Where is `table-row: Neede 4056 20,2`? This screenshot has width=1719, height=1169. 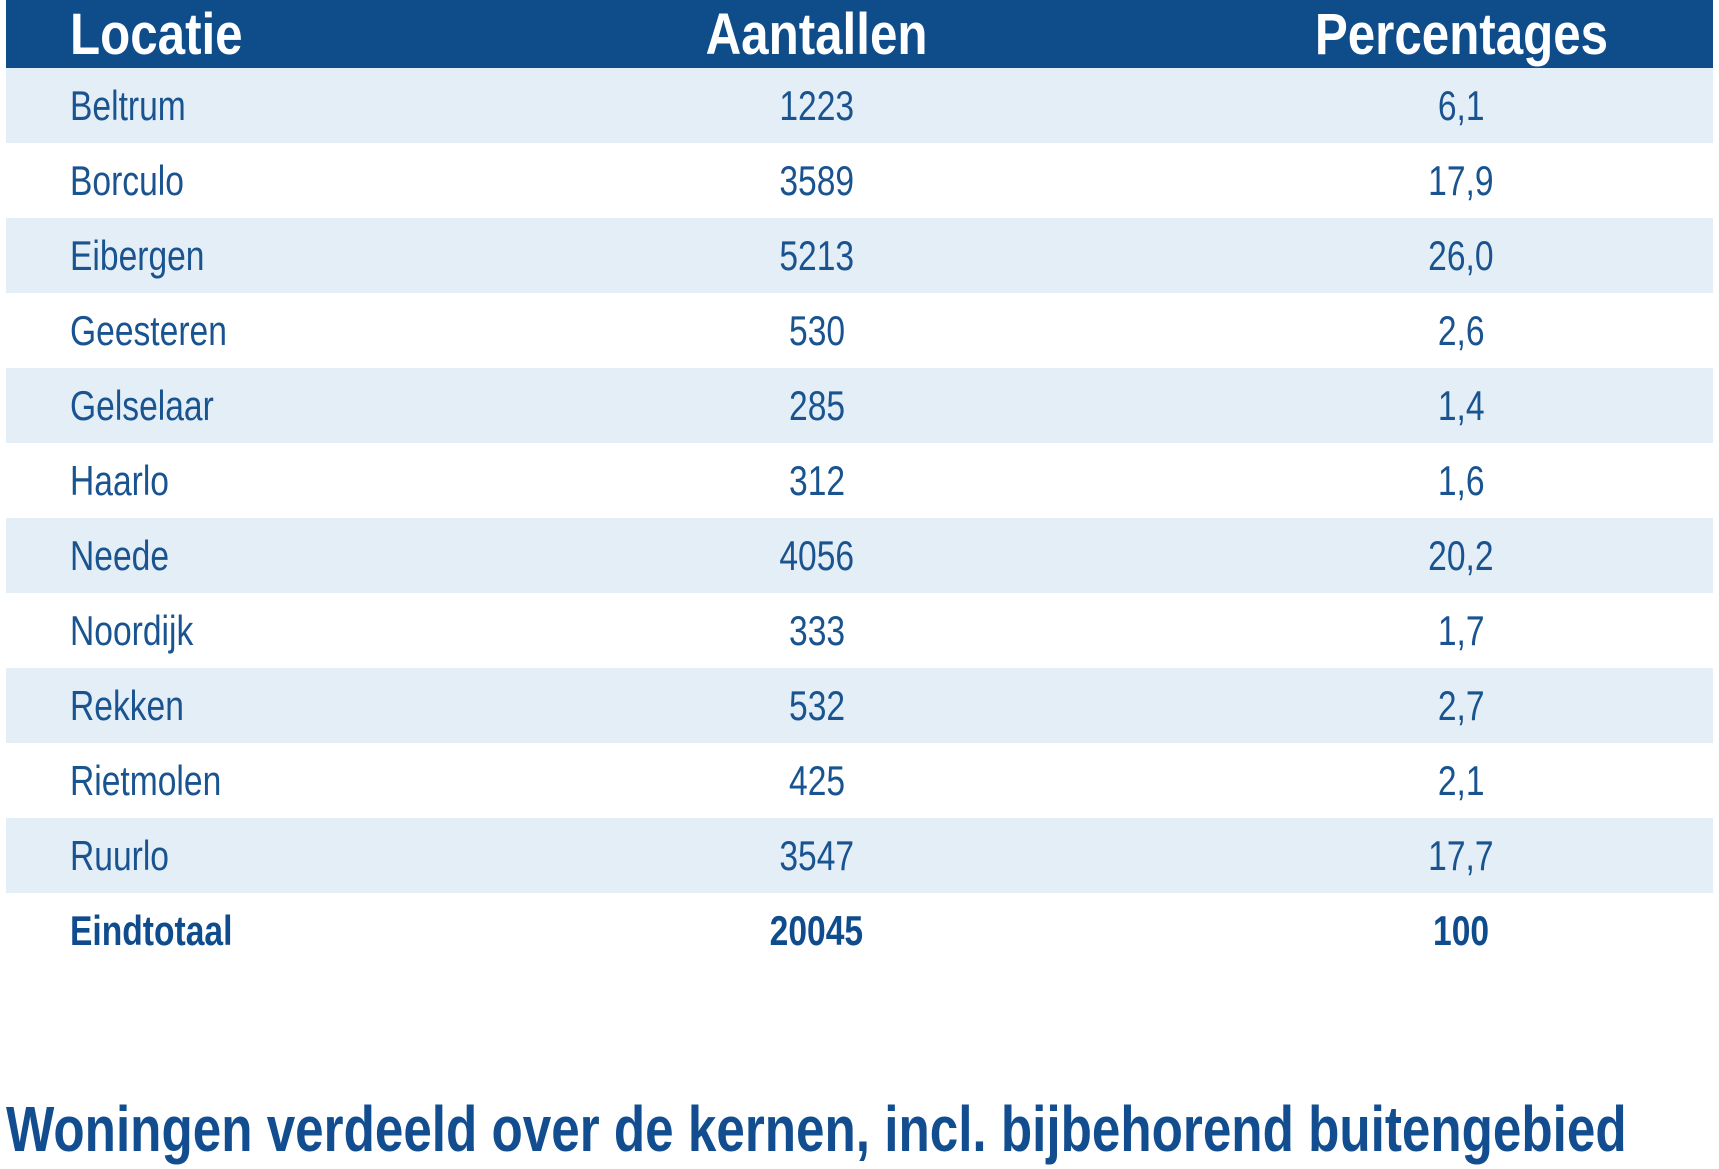
table-row: Neede 4056 20,2 is located at coordinates (859, 555).